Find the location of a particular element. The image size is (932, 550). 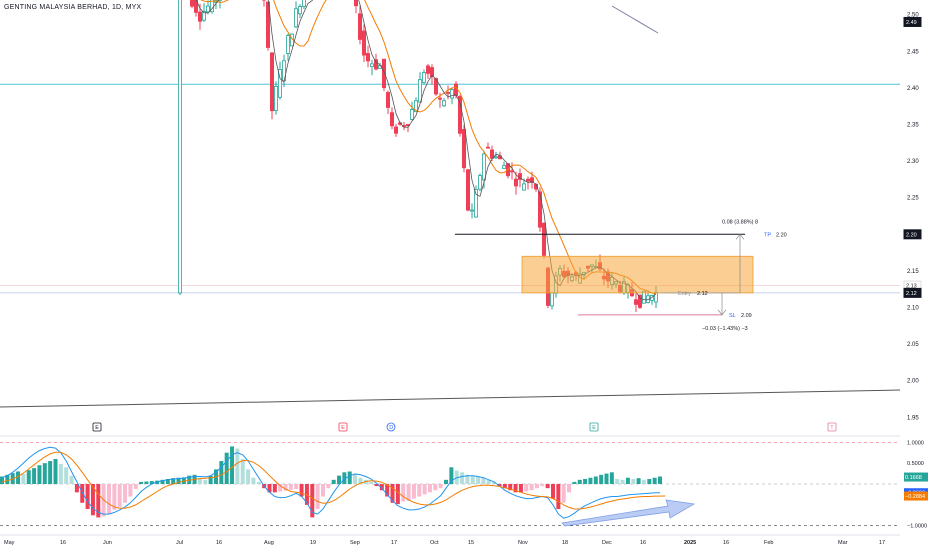

price-tick-label: 1.95 is located at coordinates (913, 418).